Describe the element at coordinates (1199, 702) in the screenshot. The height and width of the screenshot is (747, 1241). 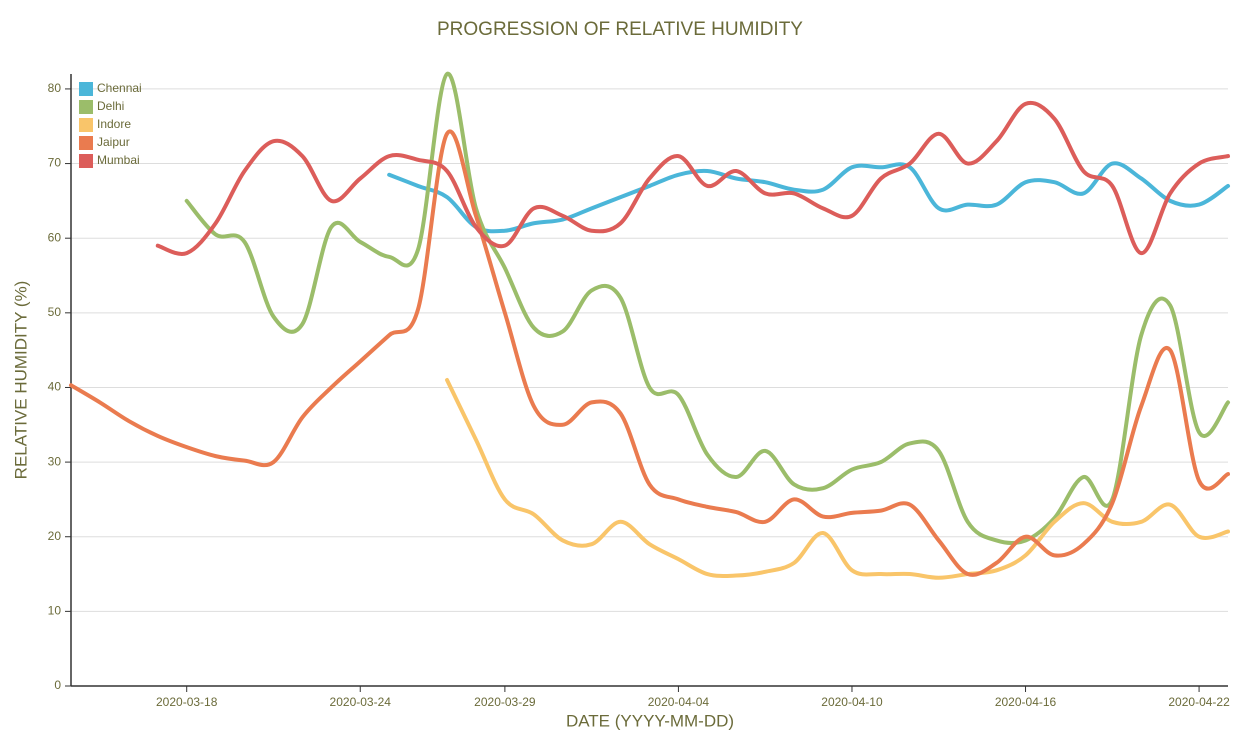
I see `x-tick-label: 2020-04-22` at that location.